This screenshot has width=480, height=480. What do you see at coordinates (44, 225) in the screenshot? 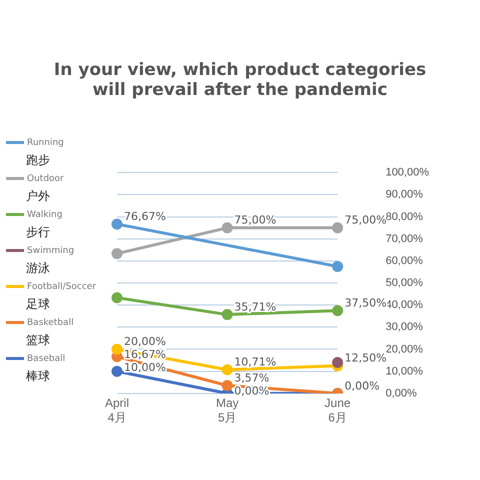
I see `legend-label: Walking 步行` at bounding box center [44, 225].